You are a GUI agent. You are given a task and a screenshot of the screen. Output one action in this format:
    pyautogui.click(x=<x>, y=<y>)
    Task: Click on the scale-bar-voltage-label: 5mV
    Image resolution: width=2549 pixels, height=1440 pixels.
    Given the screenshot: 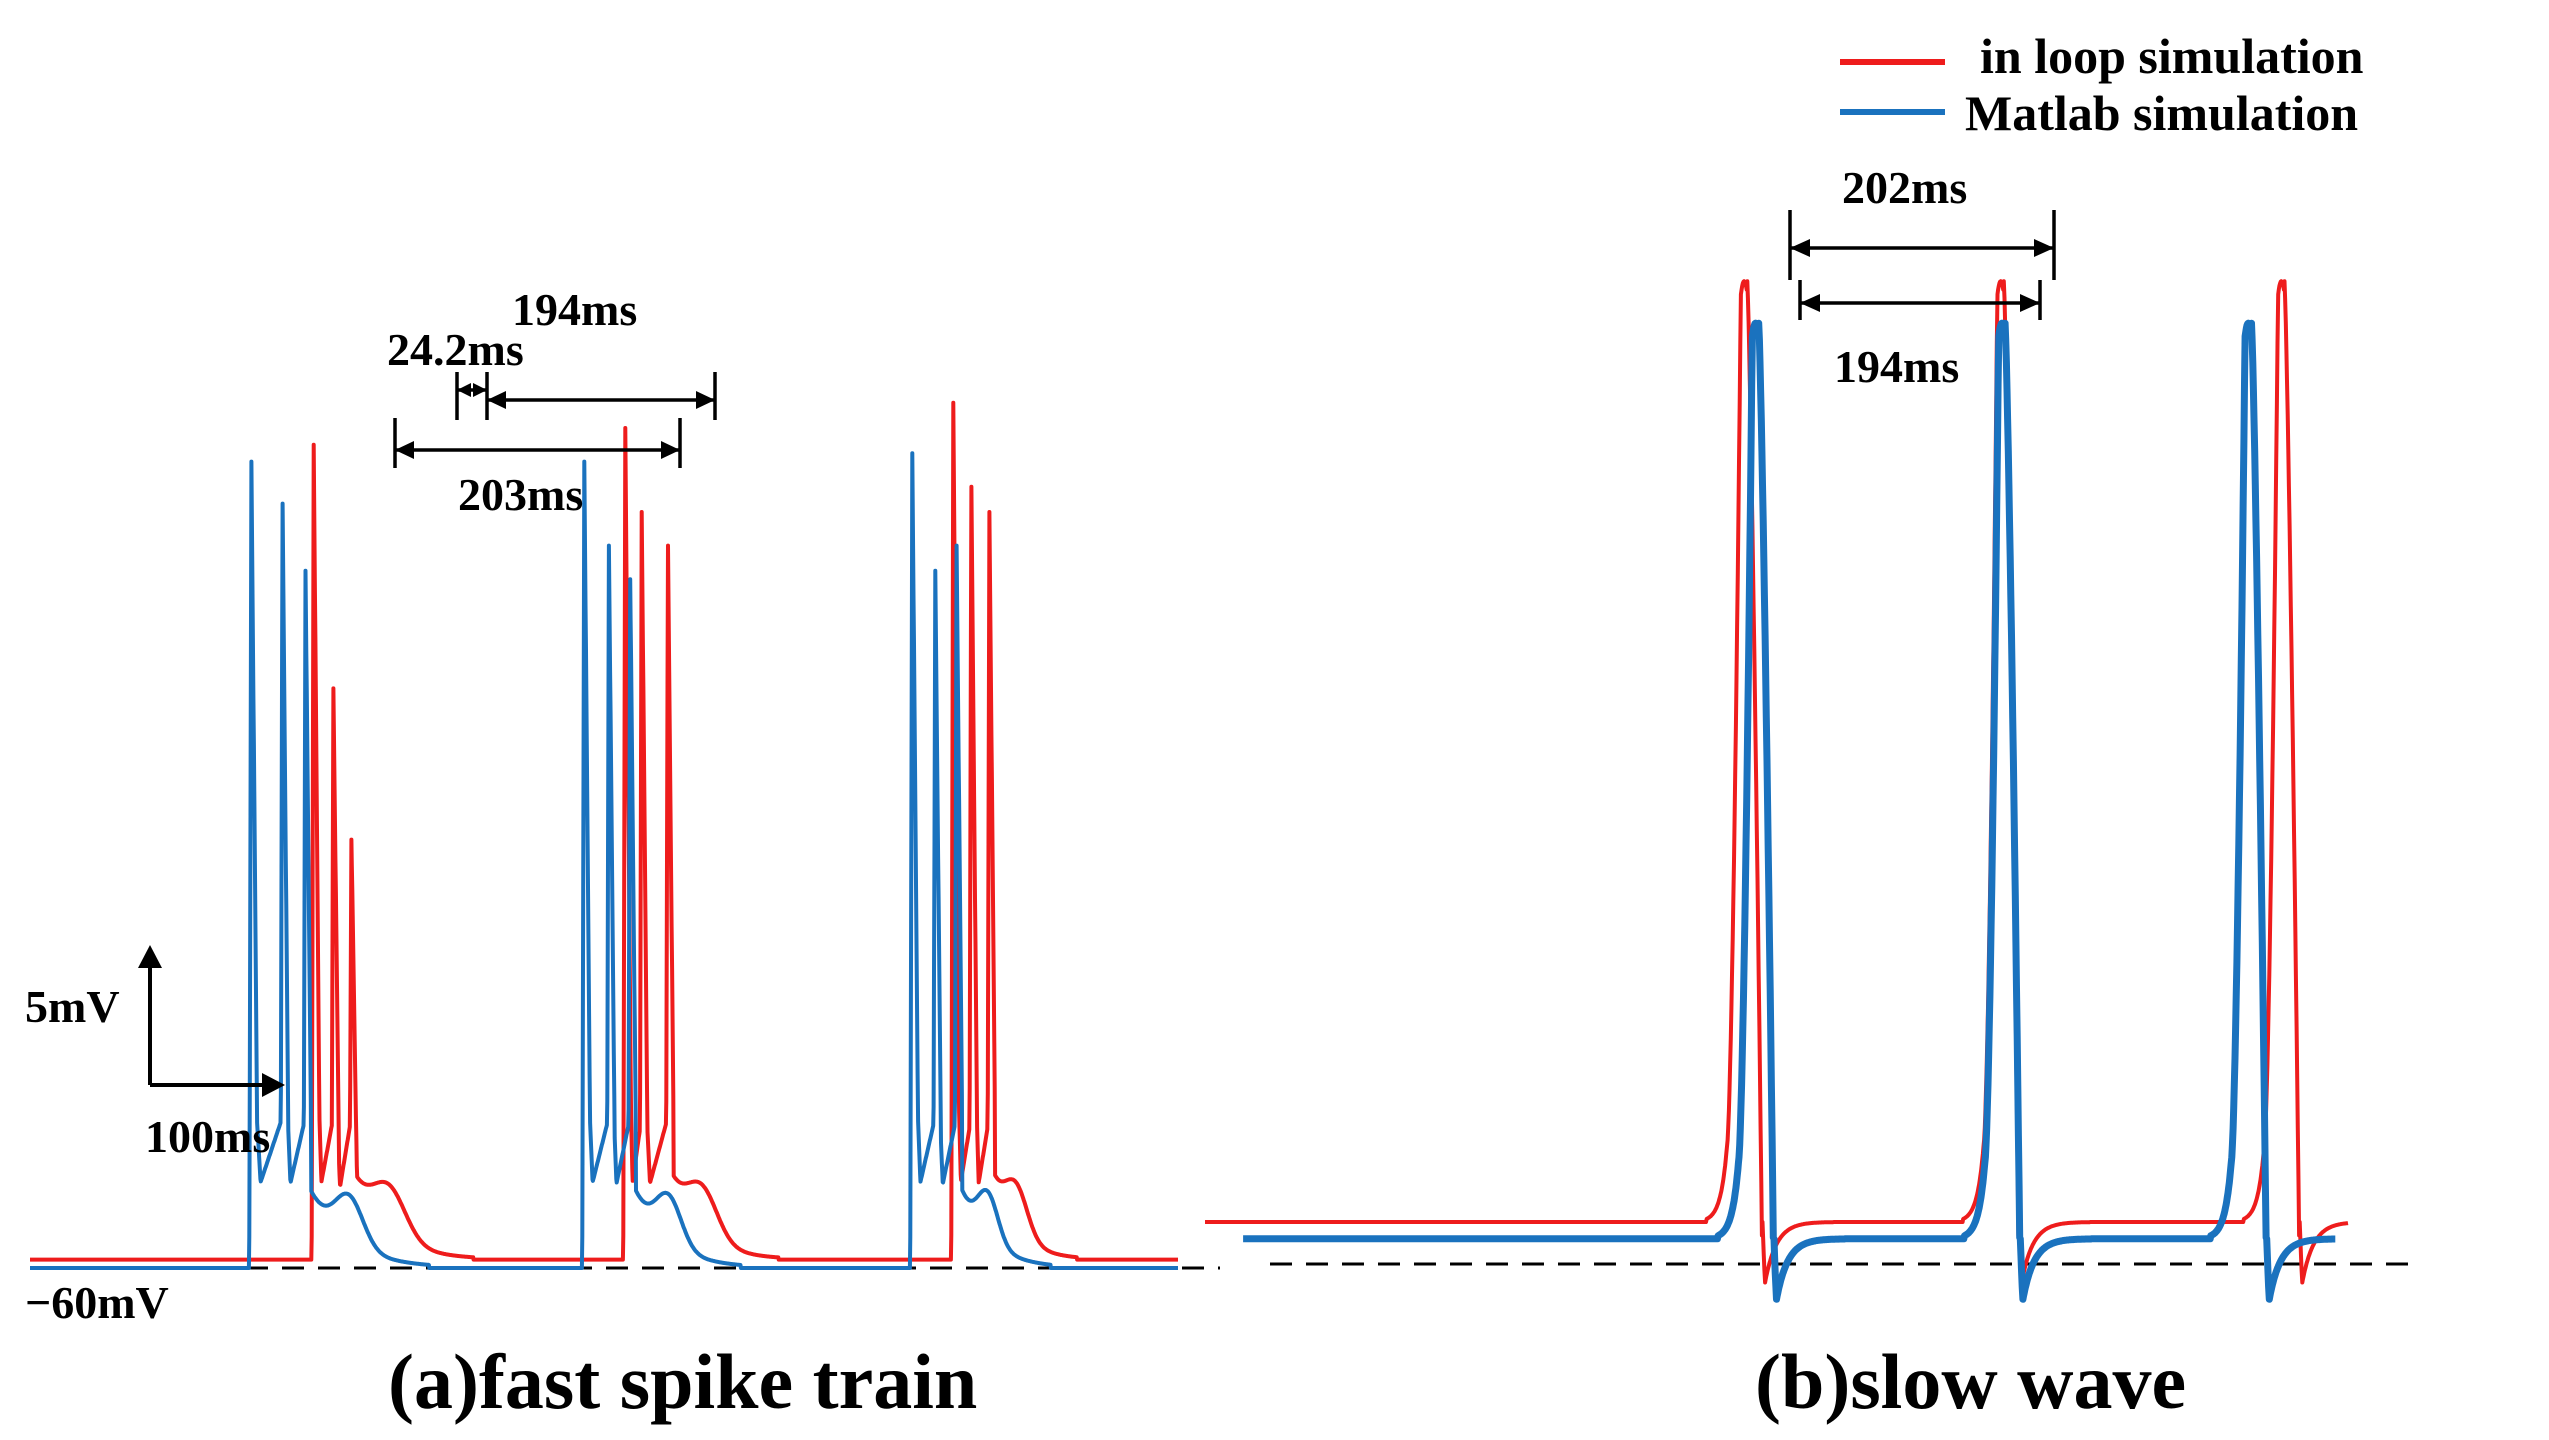 What is the action you would take?
    pyautogui.click(x=72, y=1006)
    